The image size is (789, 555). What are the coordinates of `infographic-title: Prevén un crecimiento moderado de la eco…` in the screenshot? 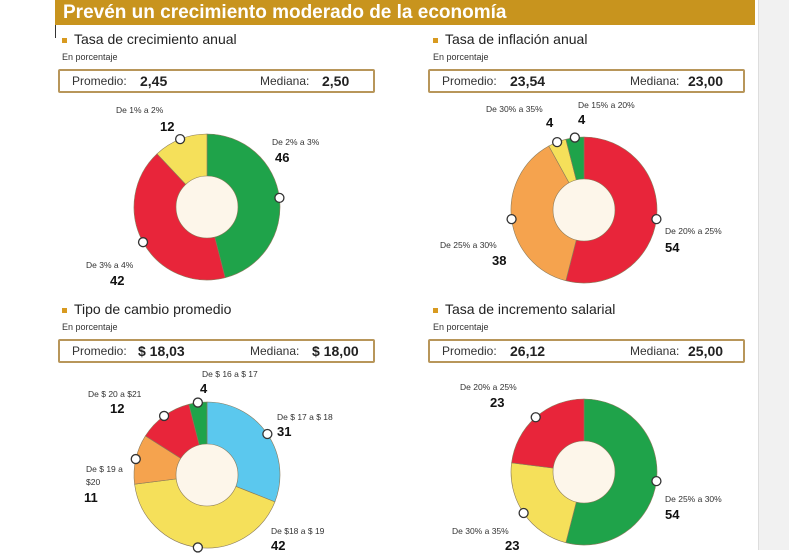 It's located at (405, 12).